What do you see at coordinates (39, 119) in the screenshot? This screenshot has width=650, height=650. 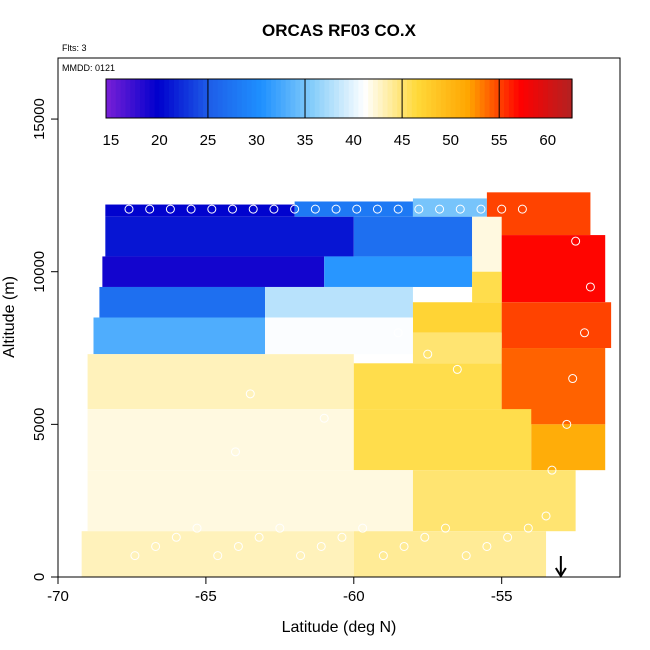 I see `y-tick-label: 15000` at bounding box center [39, 119].